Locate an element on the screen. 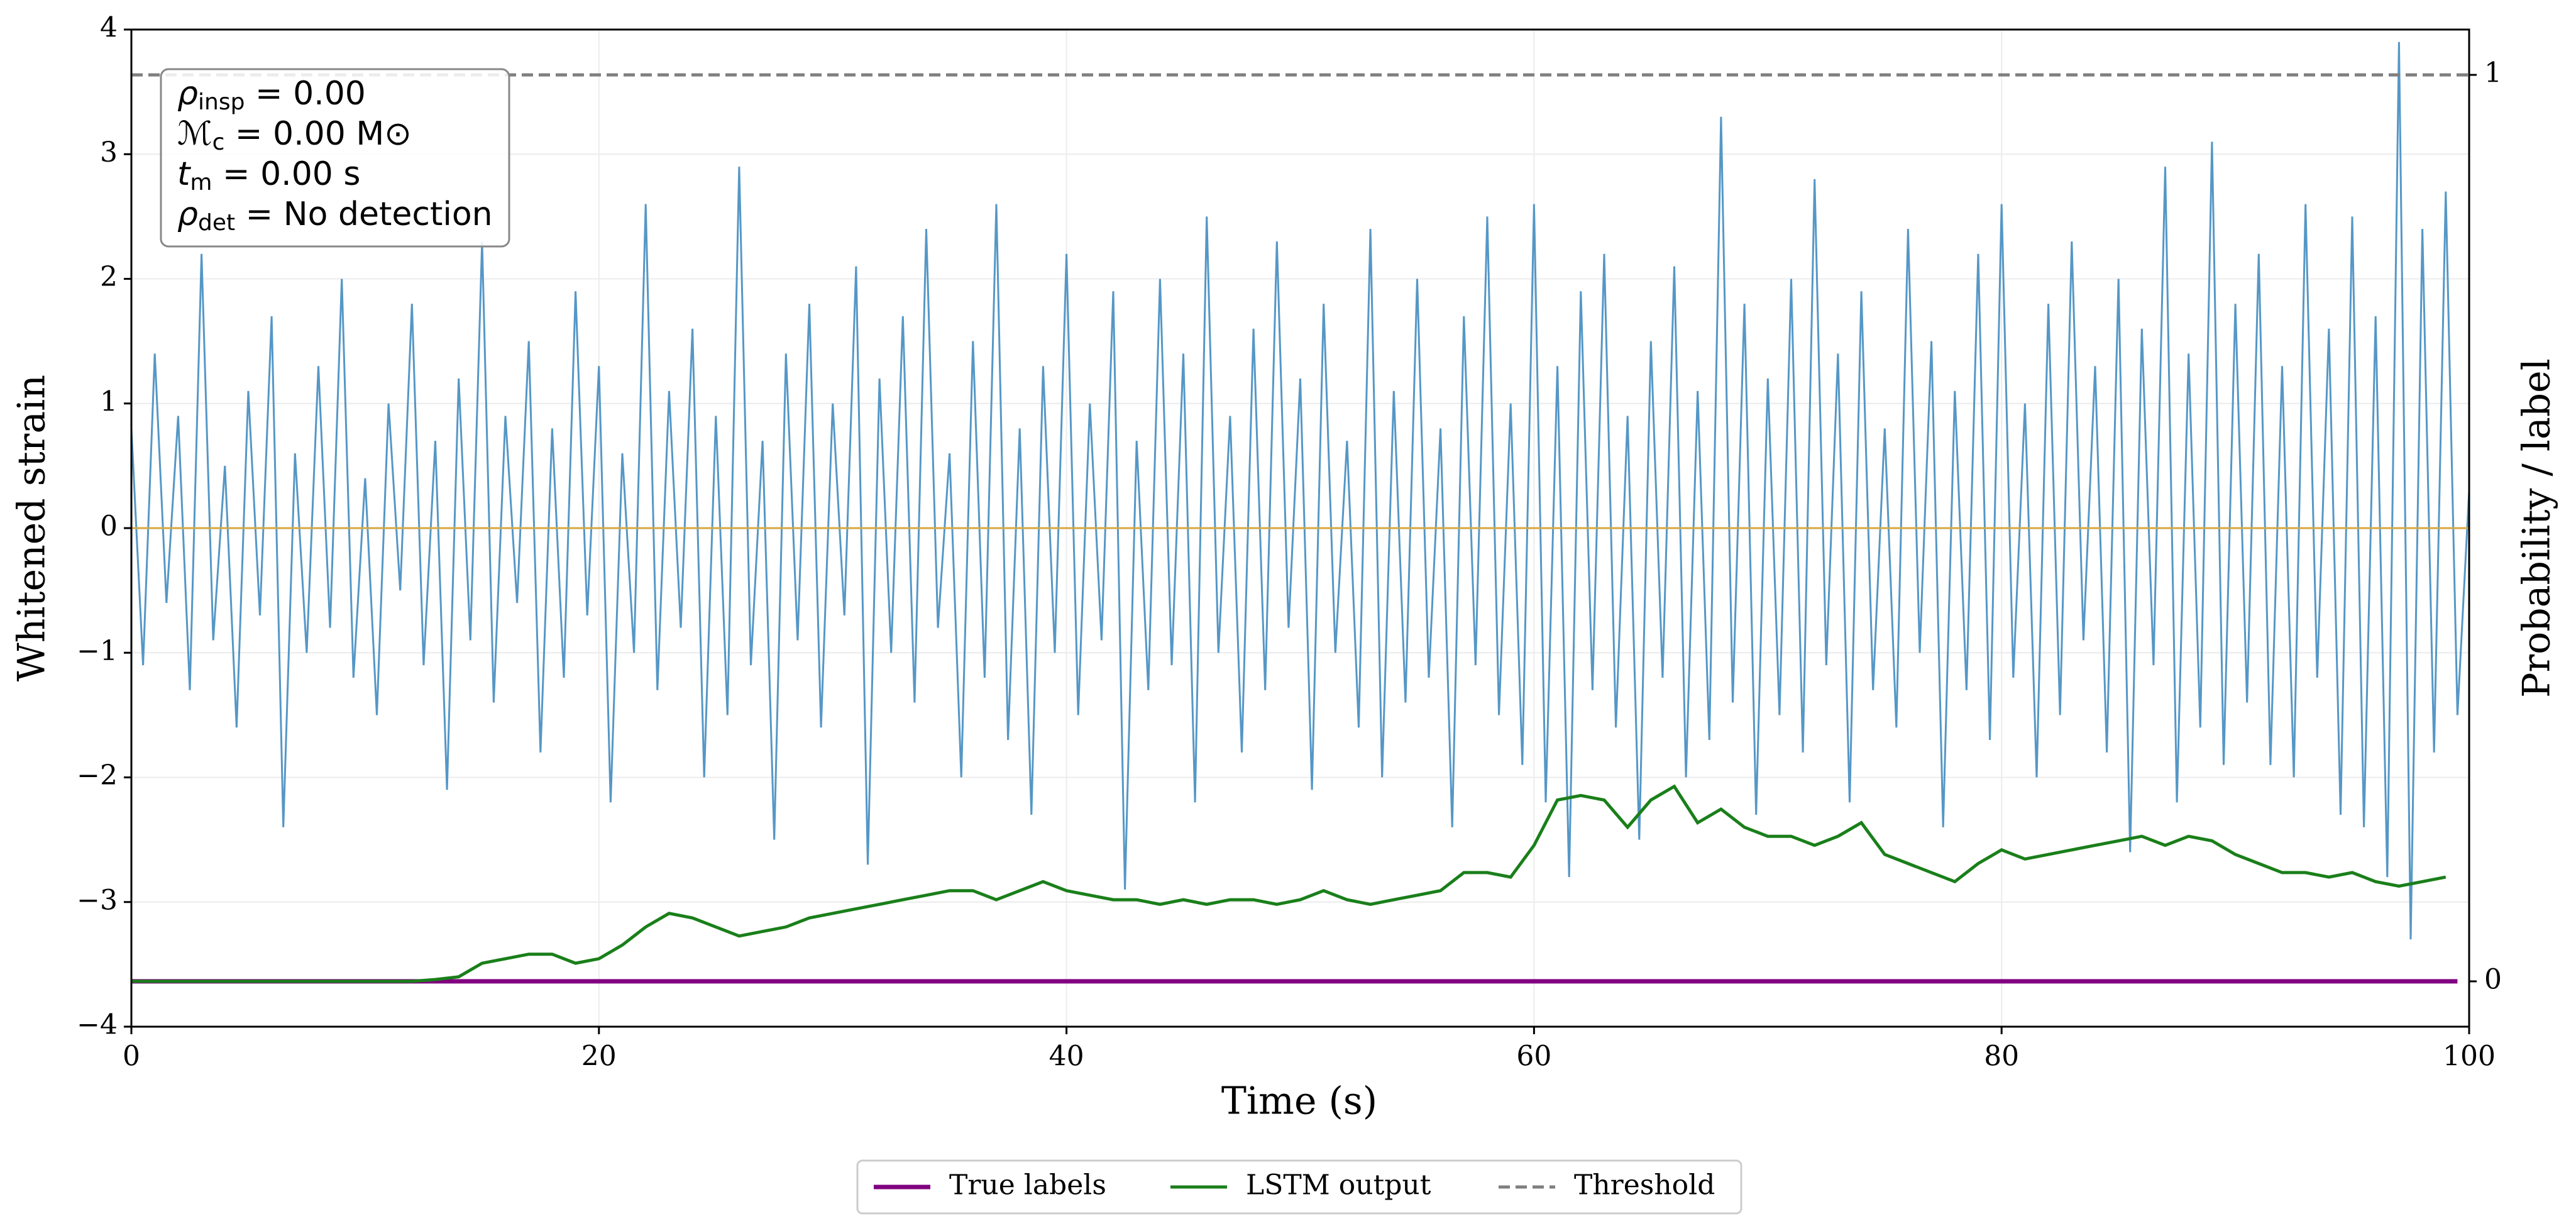 This screenshot has width=2576, height=1231. legend-label: True labels is located at coordinates (1028, 1185).